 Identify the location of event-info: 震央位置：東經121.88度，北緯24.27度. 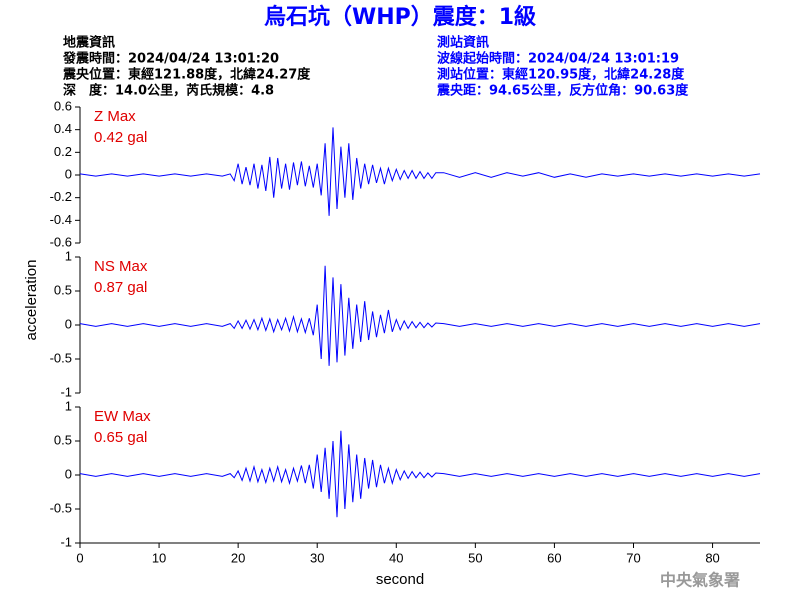
(186, 75).